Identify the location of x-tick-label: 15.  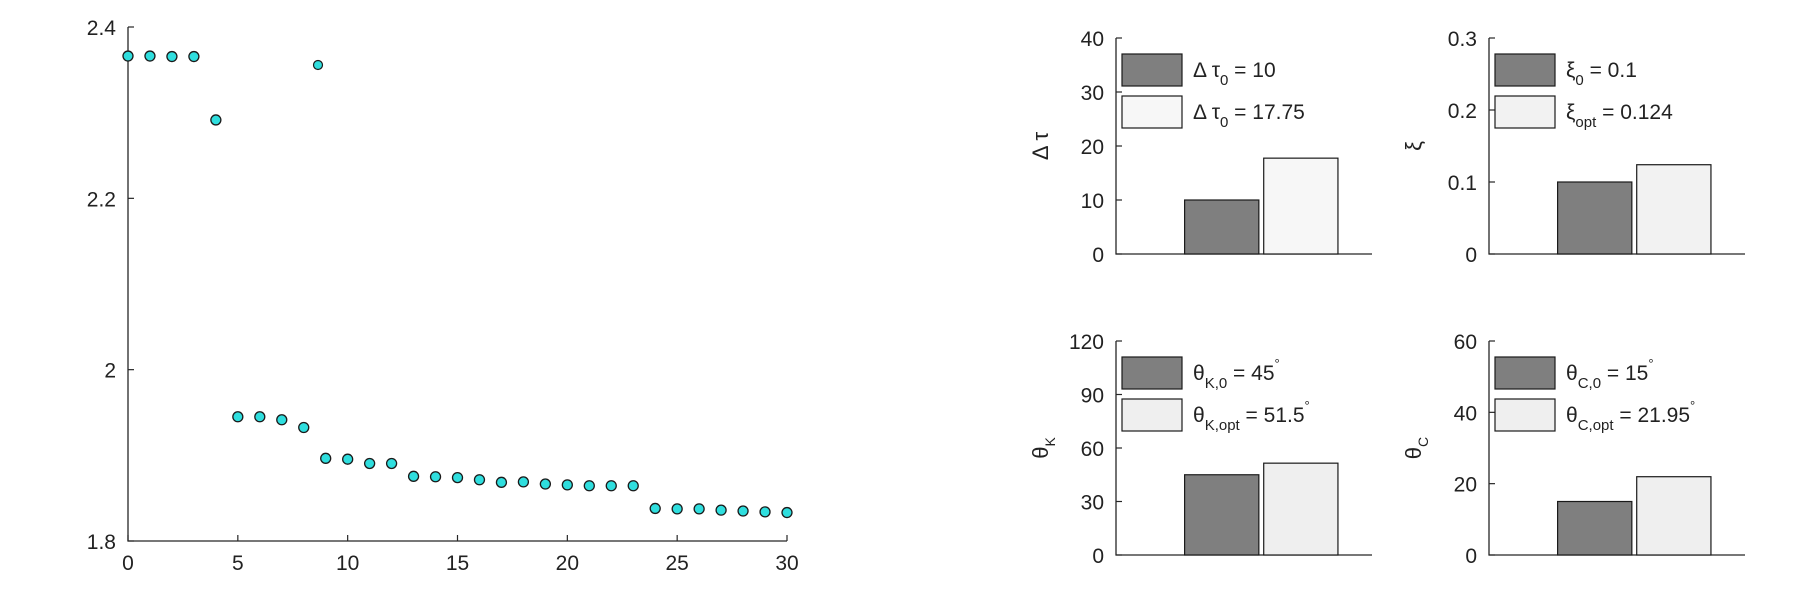
(457, 563).